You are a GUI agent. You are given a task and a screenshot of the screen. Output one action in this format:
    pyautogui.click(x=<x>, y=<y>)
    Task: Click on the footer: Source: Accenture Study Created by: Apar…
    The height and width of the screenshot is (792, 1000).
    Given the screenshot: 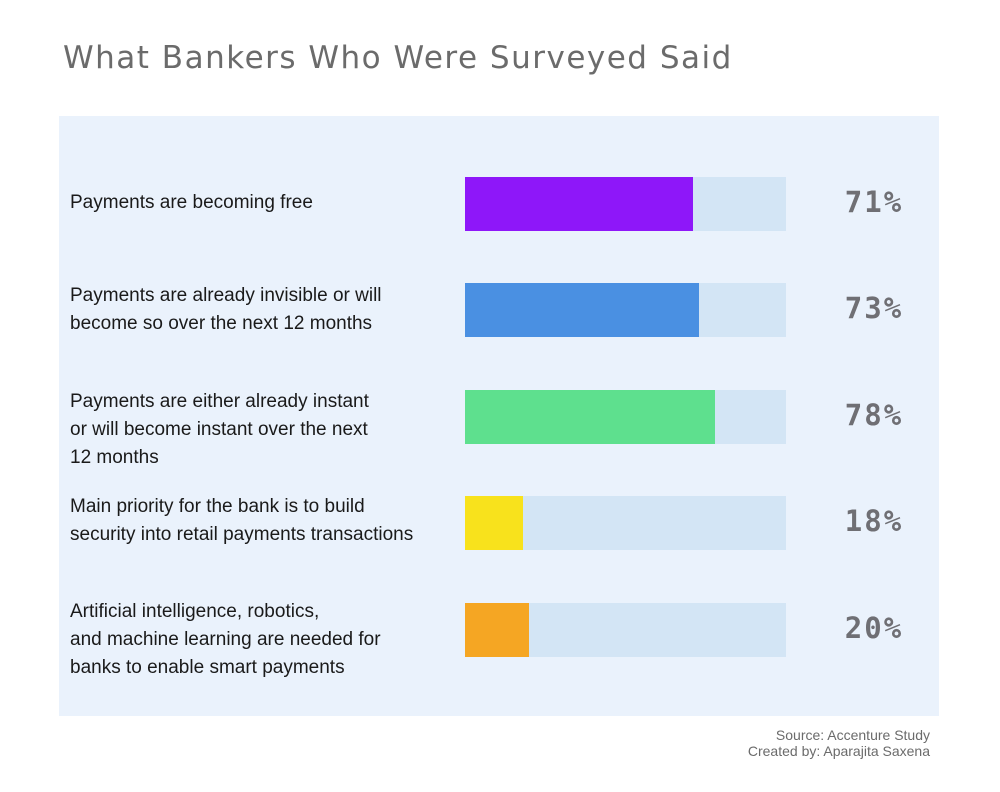 What is the action you would take?
    pyautogui.click(x=839, y=743)
    